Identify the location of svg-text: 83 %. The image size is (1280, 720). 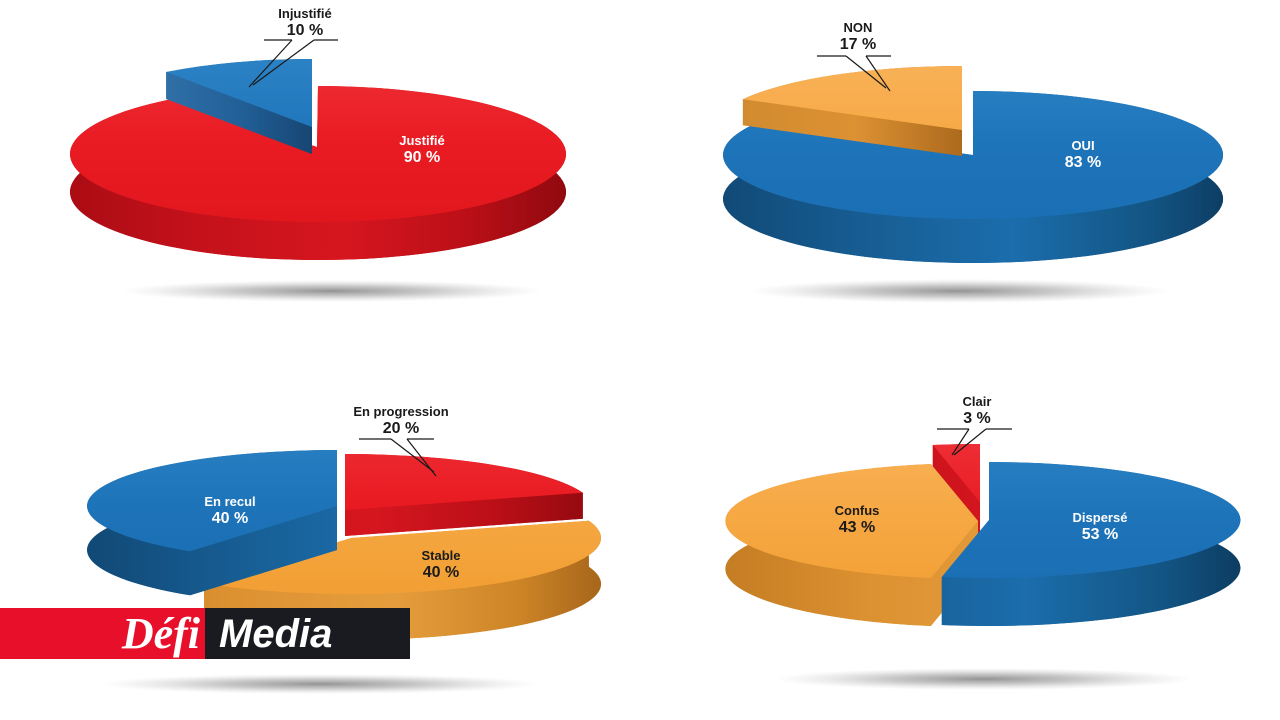
(1083, 162).